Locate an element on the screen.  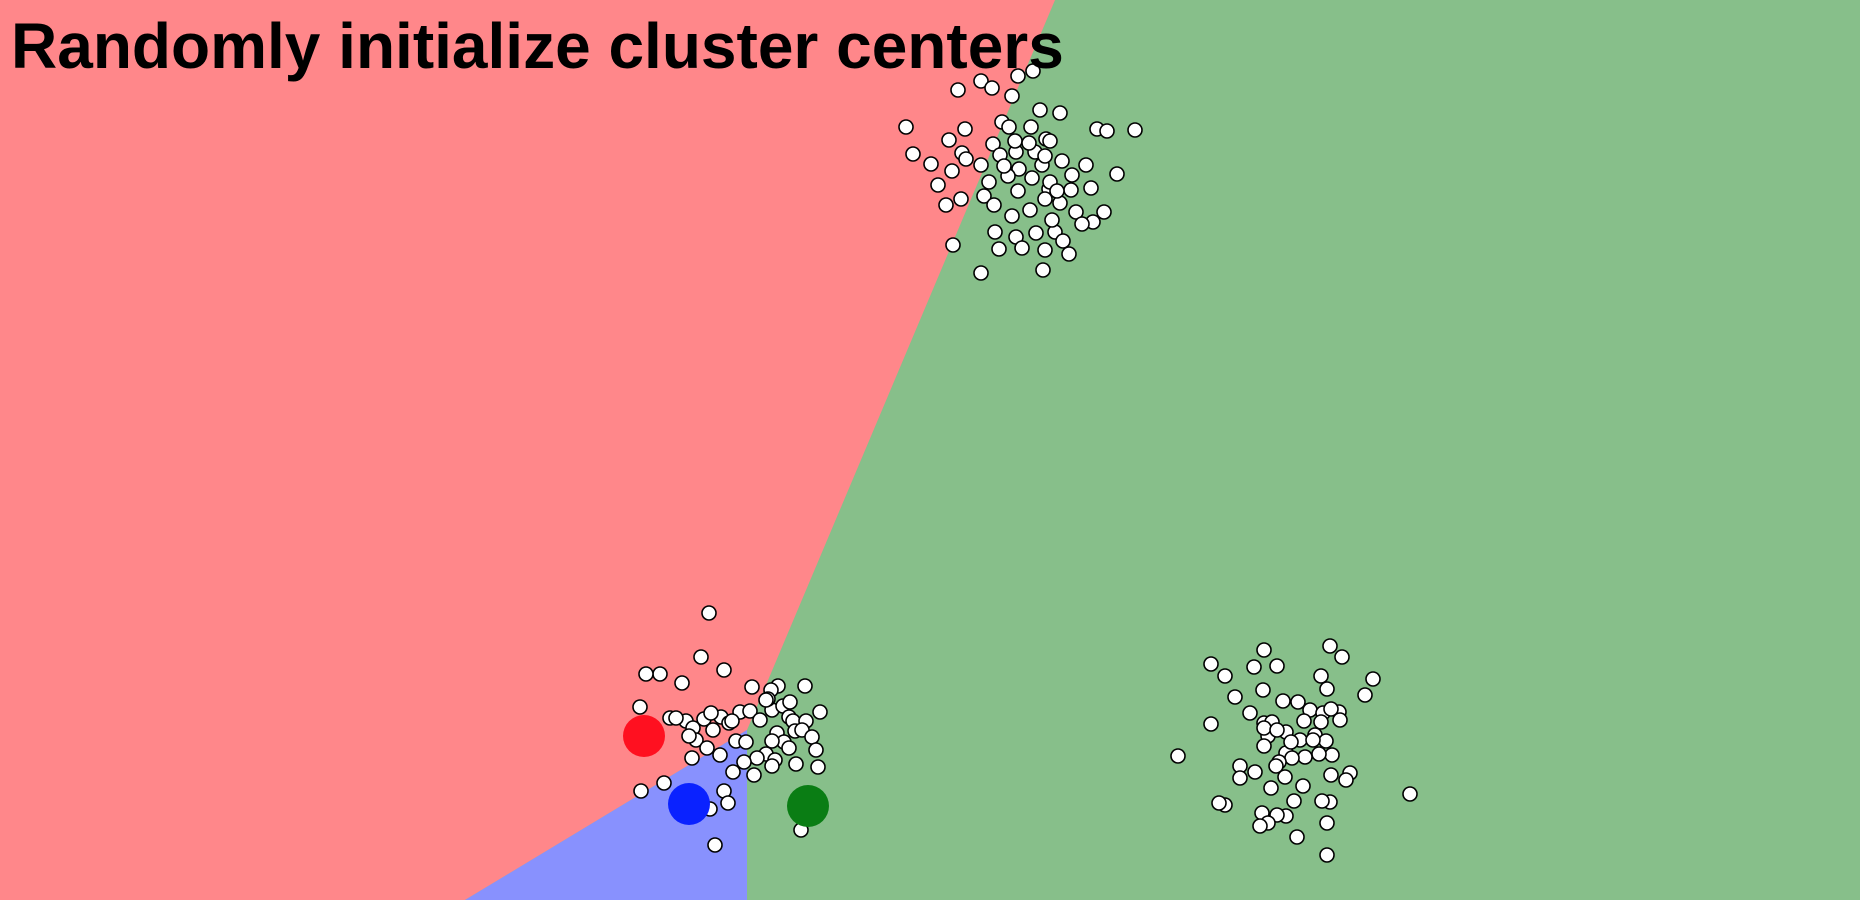
red-cluster-center is located at coordinates (644, 736).